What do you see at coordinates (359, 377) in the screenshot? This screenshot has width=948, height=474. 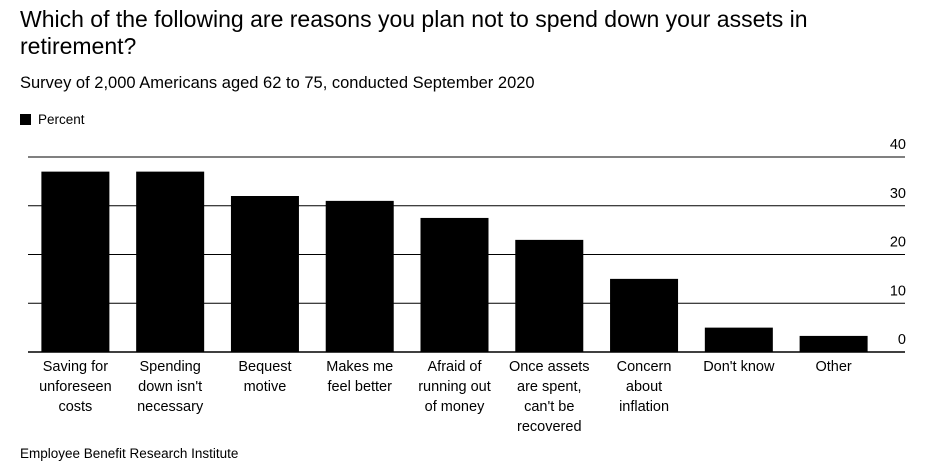 I see `category-label: Makes me feel better` at bounding box center [359, 377].